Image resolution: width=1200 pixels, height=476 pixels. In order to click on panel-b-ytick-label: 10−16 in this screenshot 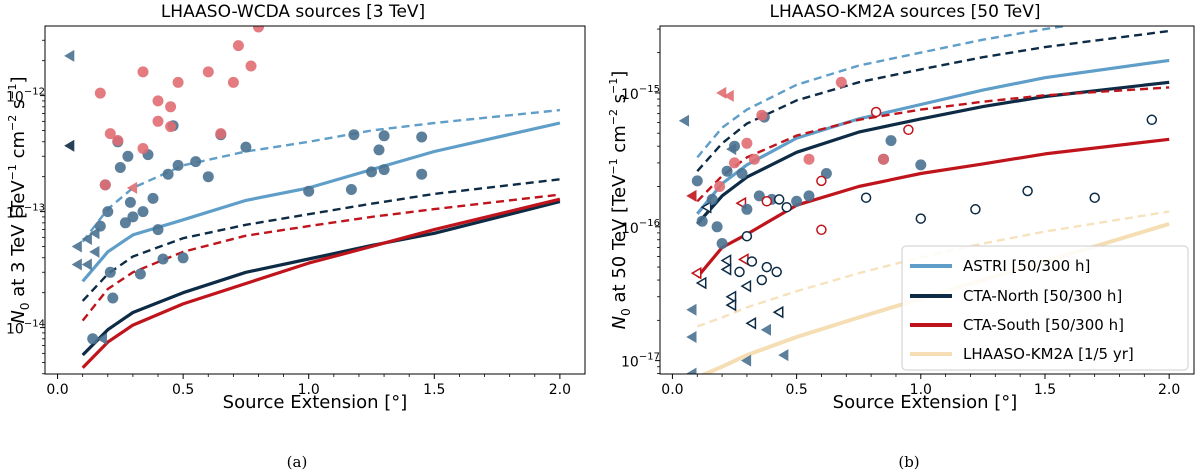, I will do `click(640, 227)`.